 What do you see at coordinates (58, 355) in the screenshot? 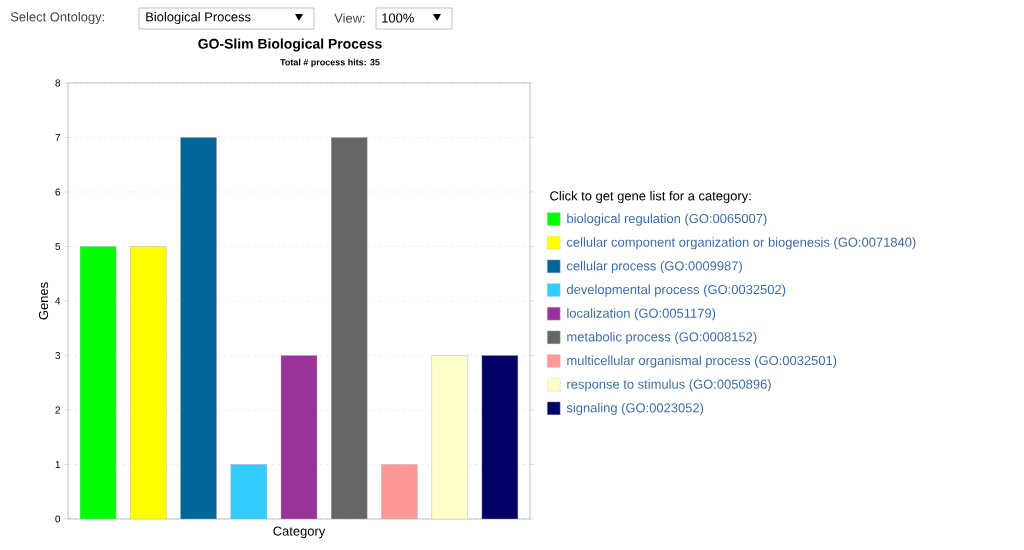
I see `y-tick-label: 3` at bounding box center [58, 355].